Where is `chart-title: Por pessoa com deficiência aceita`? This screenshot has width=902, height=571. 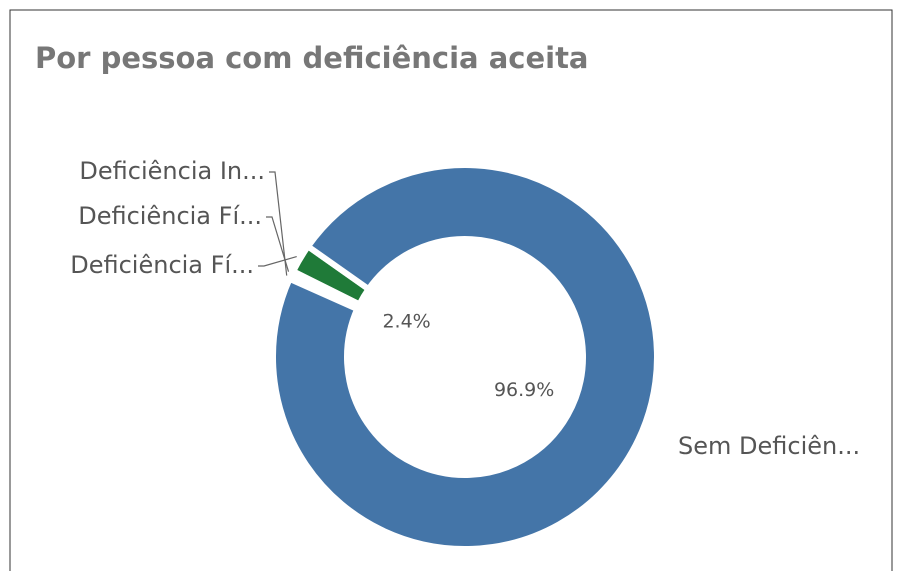
chart-title: Por pessoa com deficiência aceita is located at coordinates (312, 58).